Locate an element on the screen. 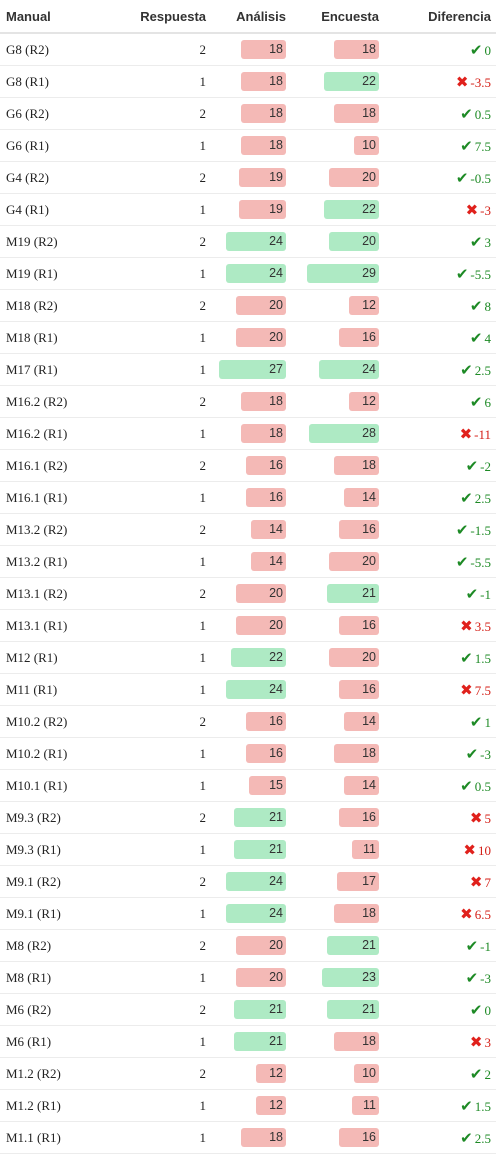 The width and height of the screenshot is (496, 1154). analisis-bar: 24 is located at coordinates (256, 881).